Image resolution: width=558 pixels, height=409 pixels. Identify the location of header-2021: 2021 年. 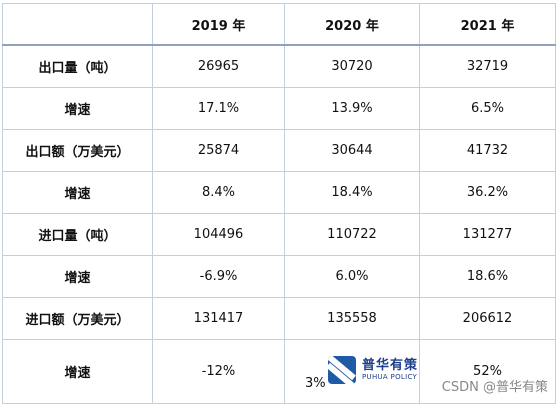
(487, 24).